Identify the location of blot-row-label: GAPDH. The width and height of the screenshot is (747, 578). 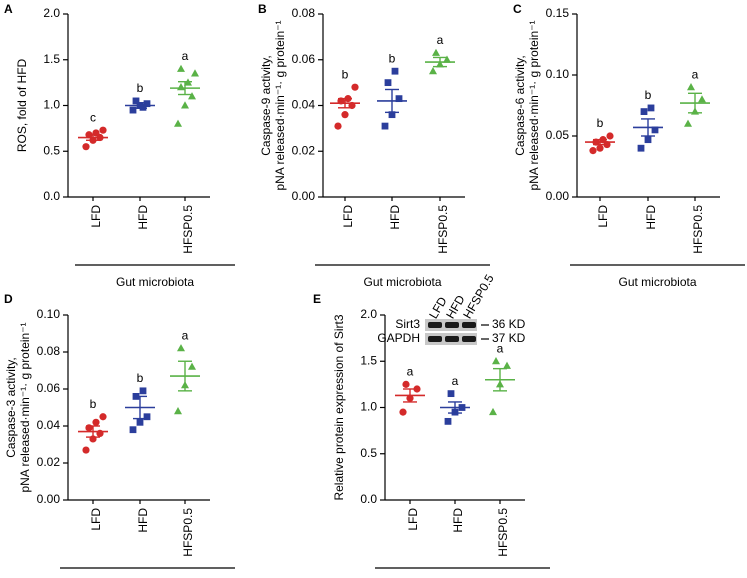
(398, 338).